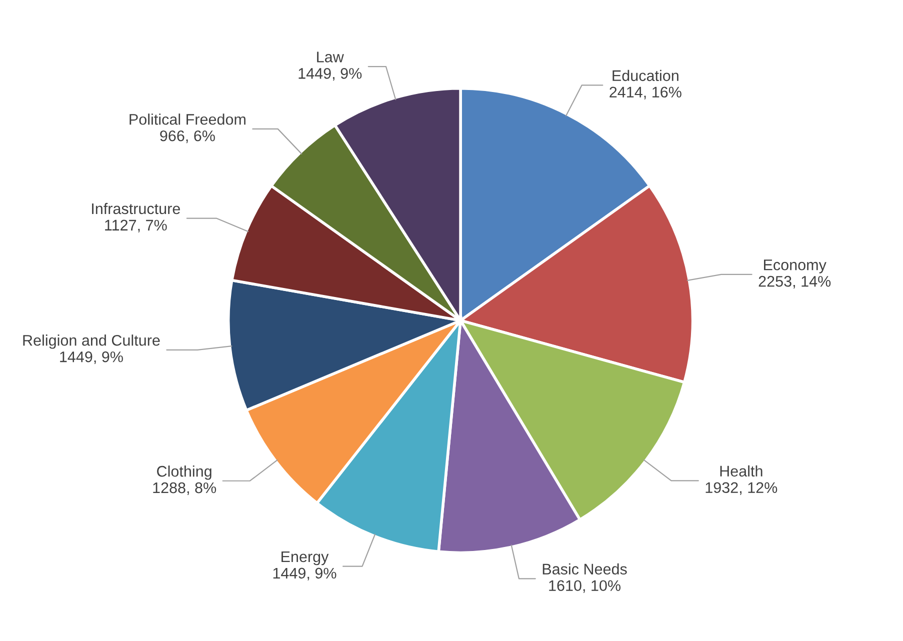 The image size is (903, 641). Describe the element at coordinates (184, 473) in the screenshot. I see `slice-label: Clothing` at that location.